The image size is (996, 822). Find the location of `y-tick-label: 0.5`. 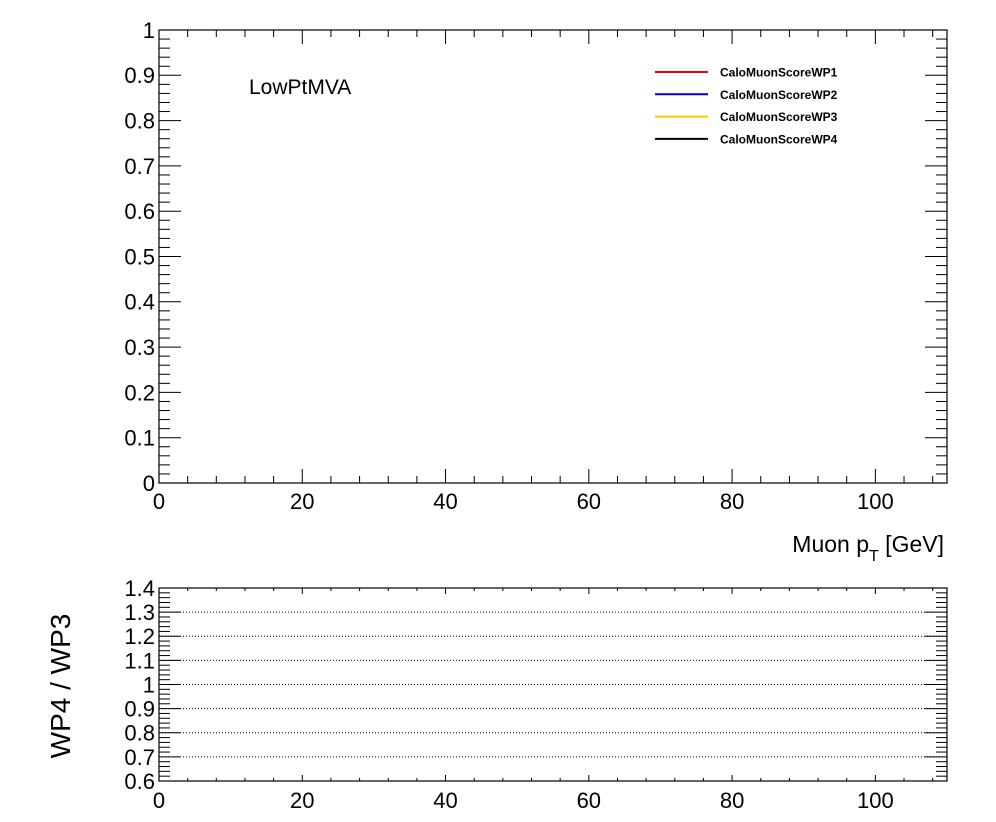

y-tick-label: 0.5 is located at coordinates (139, 256).